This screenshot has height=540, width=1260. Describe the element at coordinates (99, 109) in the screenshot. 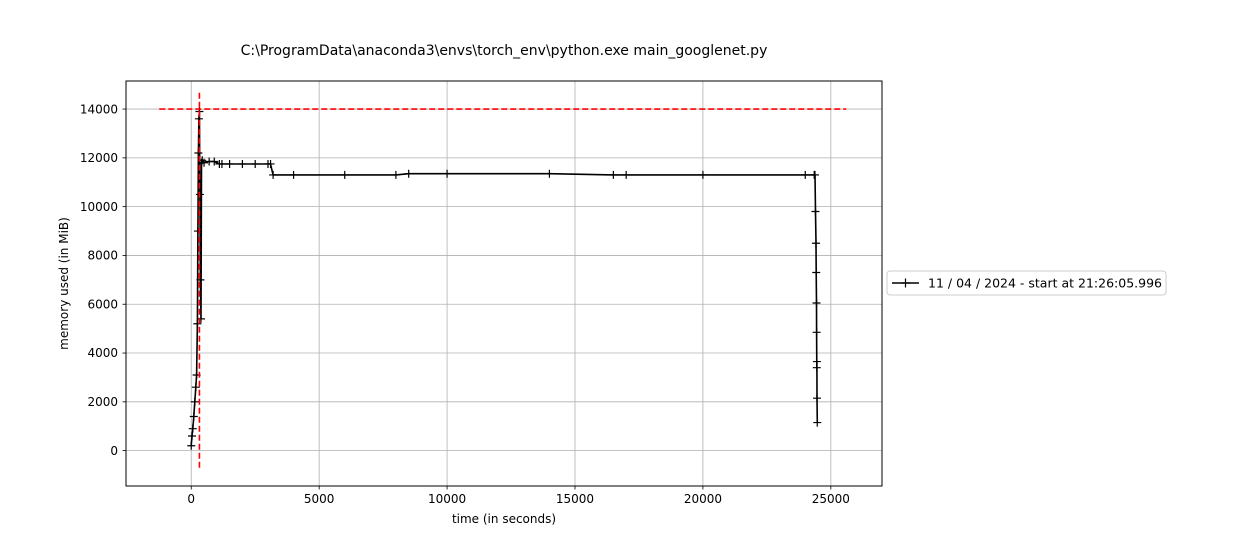

I see `y-tick-label: 14000` at that location.